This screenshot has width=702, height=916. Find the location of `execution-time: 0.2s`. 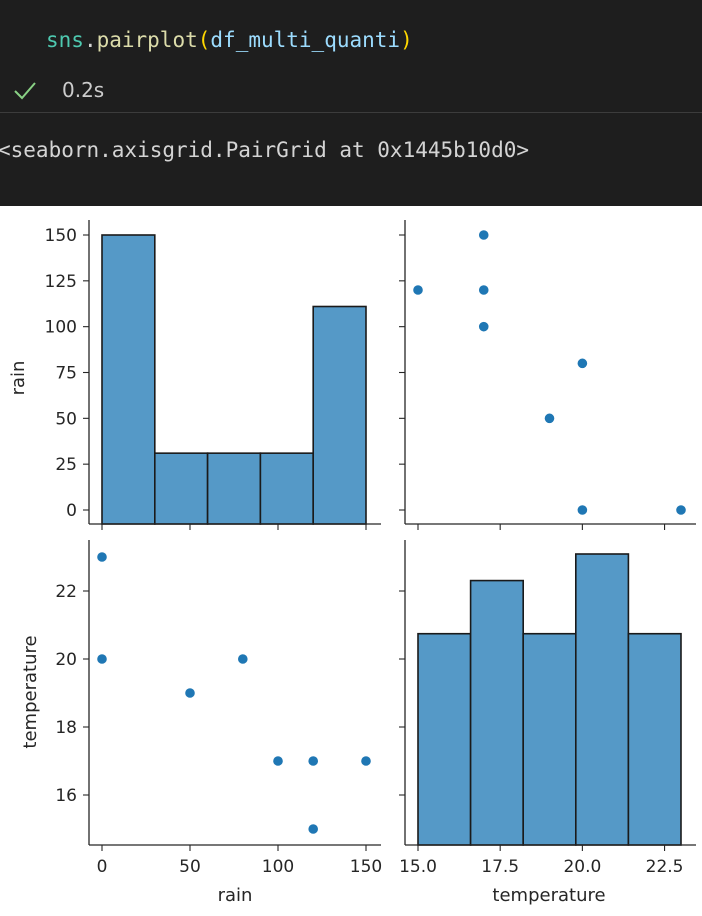

execution-time: 0.2s is located at coordinates (83, 90).